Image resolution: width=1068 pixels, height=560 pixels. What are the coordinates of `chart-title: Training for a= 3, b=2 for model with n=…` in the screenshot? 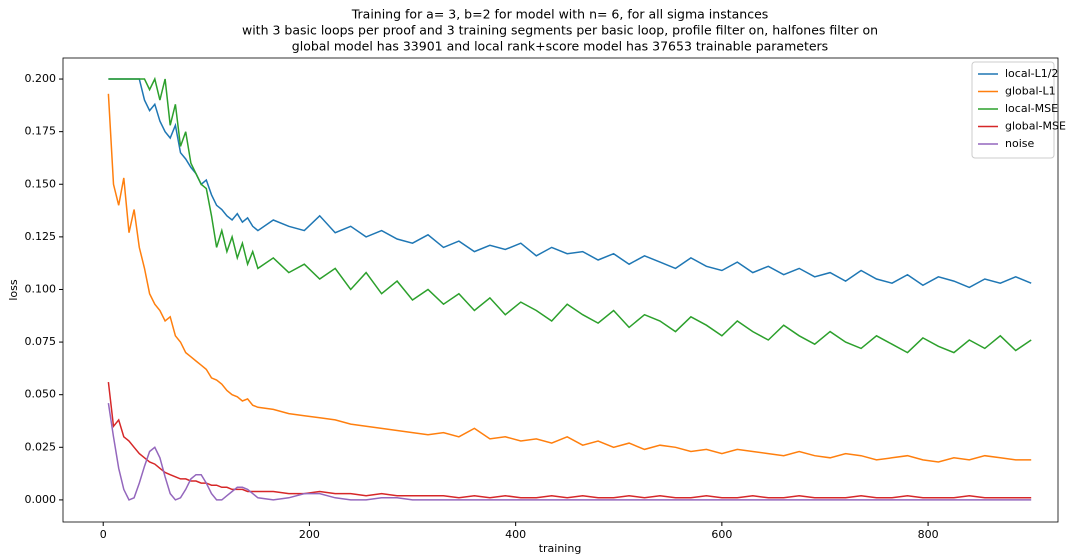 It's located at (560, 14).